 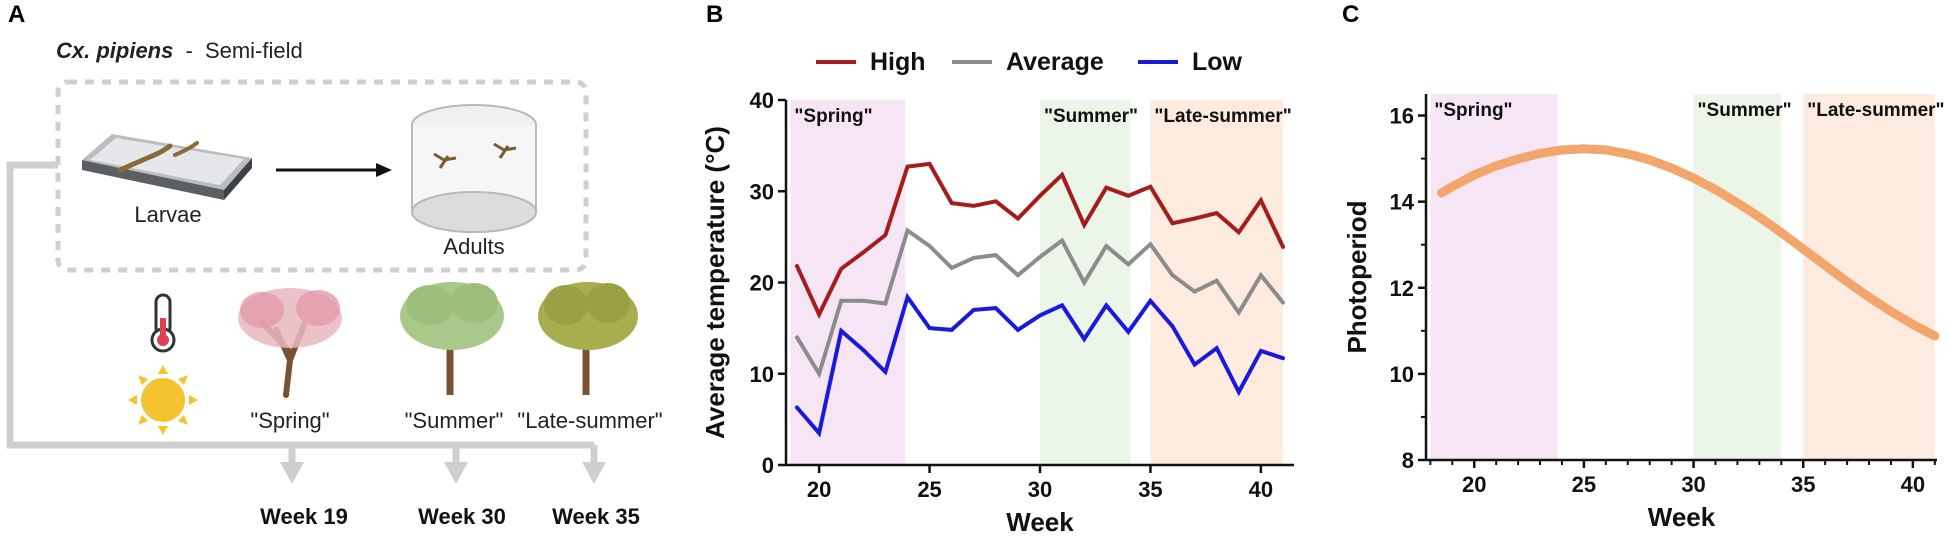 I want to click on tree-late-summer-label: "Late-summer", so click(x=589, y=420).